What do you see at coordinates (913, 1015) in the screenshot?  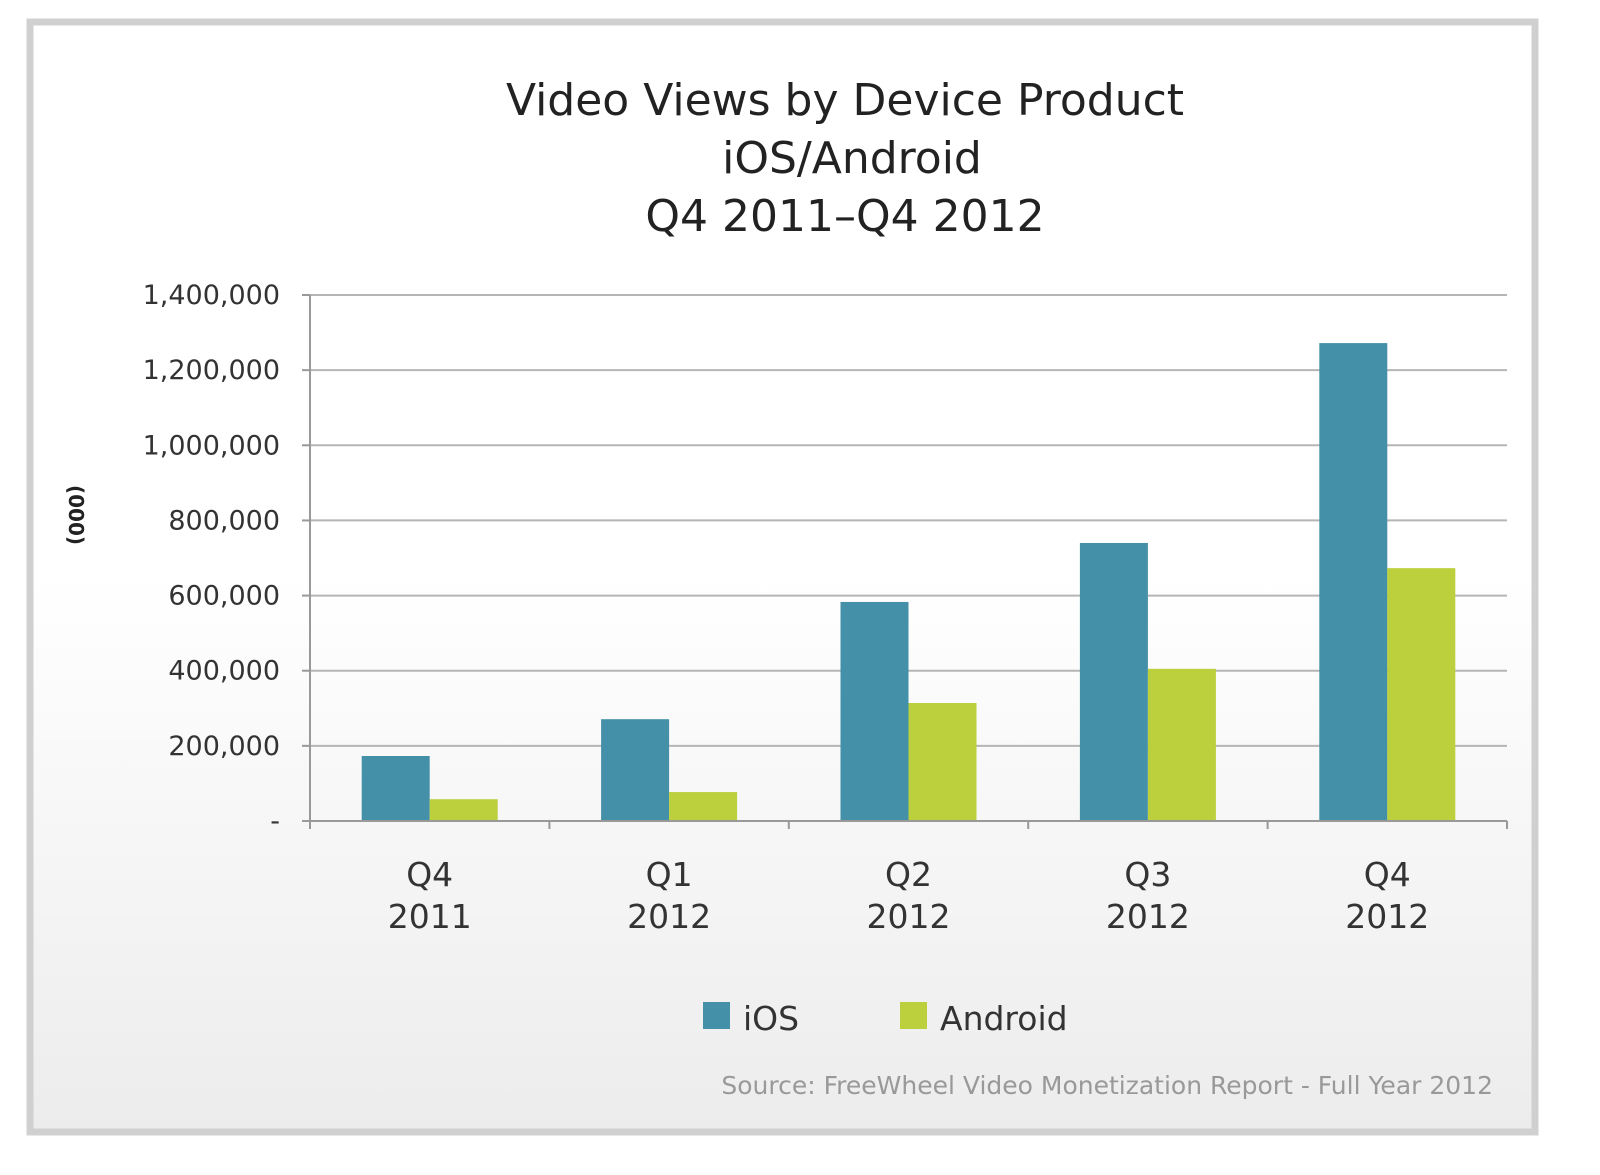 I see `legend-swatch-android` at bounding box center [913, 1015].